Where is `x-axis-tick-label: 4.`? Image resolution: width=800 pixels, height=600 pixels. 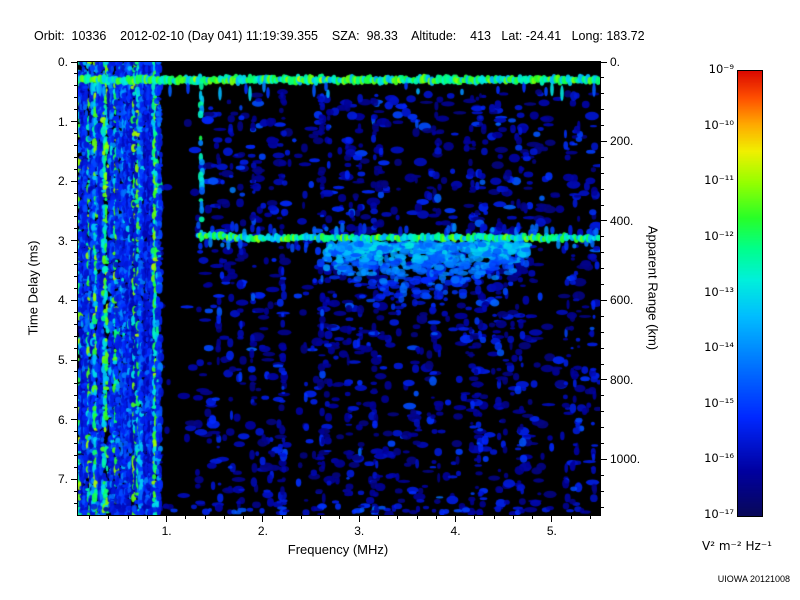
x-axis-tick-label: 4. is located at coordinates (455, 531).